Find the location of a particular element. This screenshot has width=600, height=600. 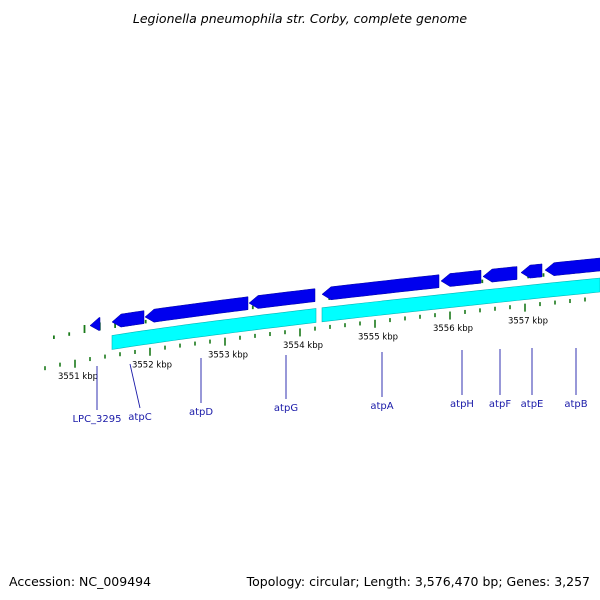

kbp-label: 3555 kbp is located at coordinates (378, 337).